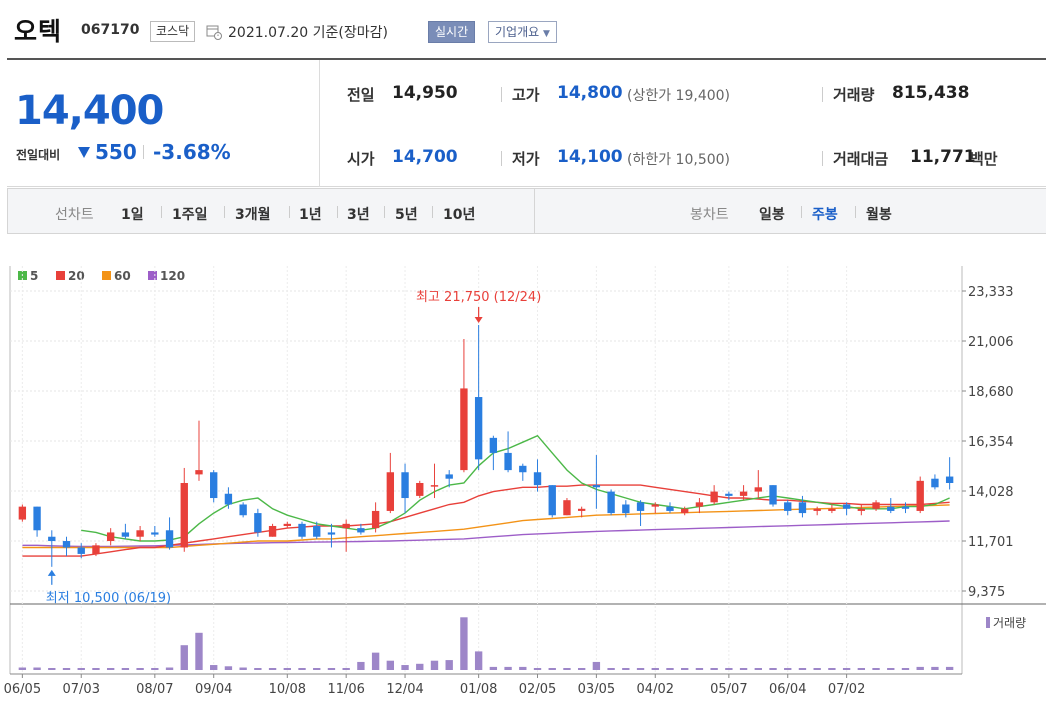  What do you see at coordinates (590, 93) in the screenshot?
I see `high-value: 14,800` at bounding box center [590, 93].